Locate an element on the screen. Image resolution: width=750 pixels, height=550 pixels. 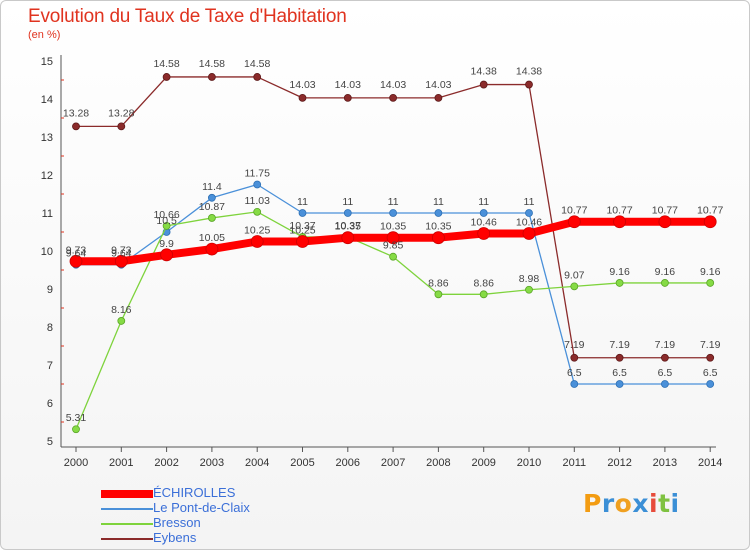
y-tick-label: 14 is located at coordinates (47, 100).